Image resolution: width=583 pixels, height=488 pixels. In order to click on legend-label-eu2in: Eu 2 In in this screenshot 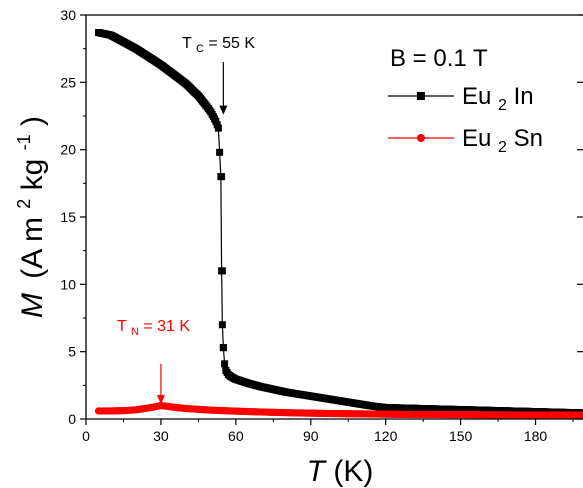, I will do `click(498, 99)`.